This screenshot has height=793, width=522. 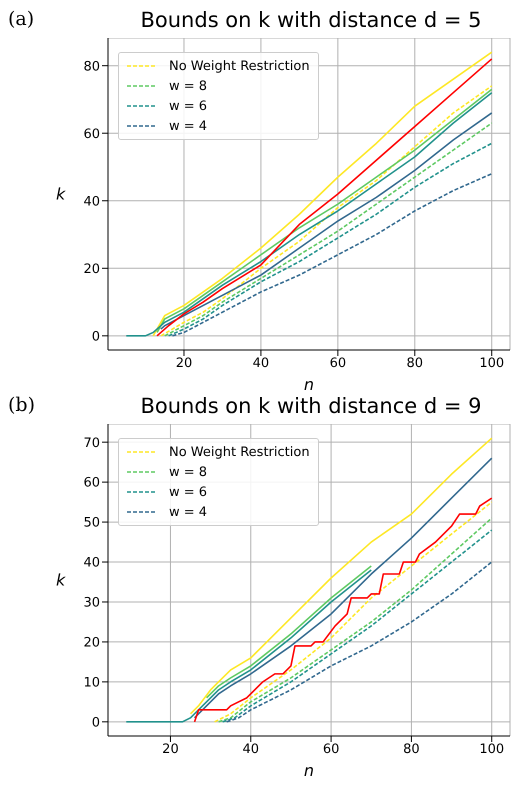 What do you see at coordinates (91, 682) in the screenshot?
I see `y-tick-label: 10` at bounding box center [91, 682].